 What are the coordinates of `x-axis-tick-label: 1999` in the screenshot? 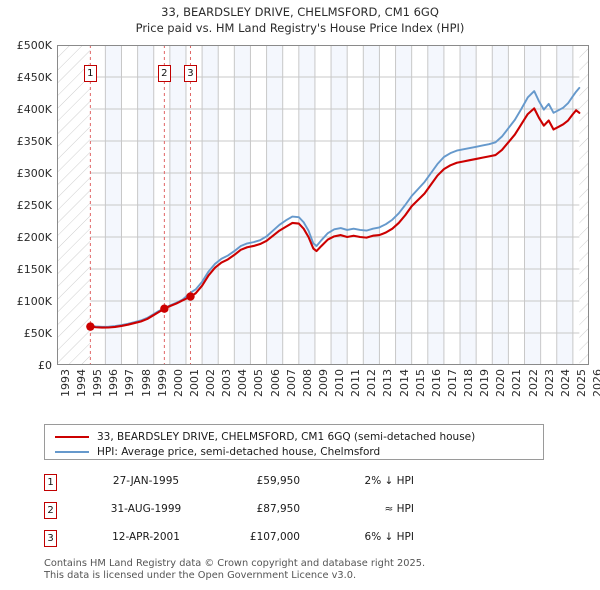 It's located at (162, 383).